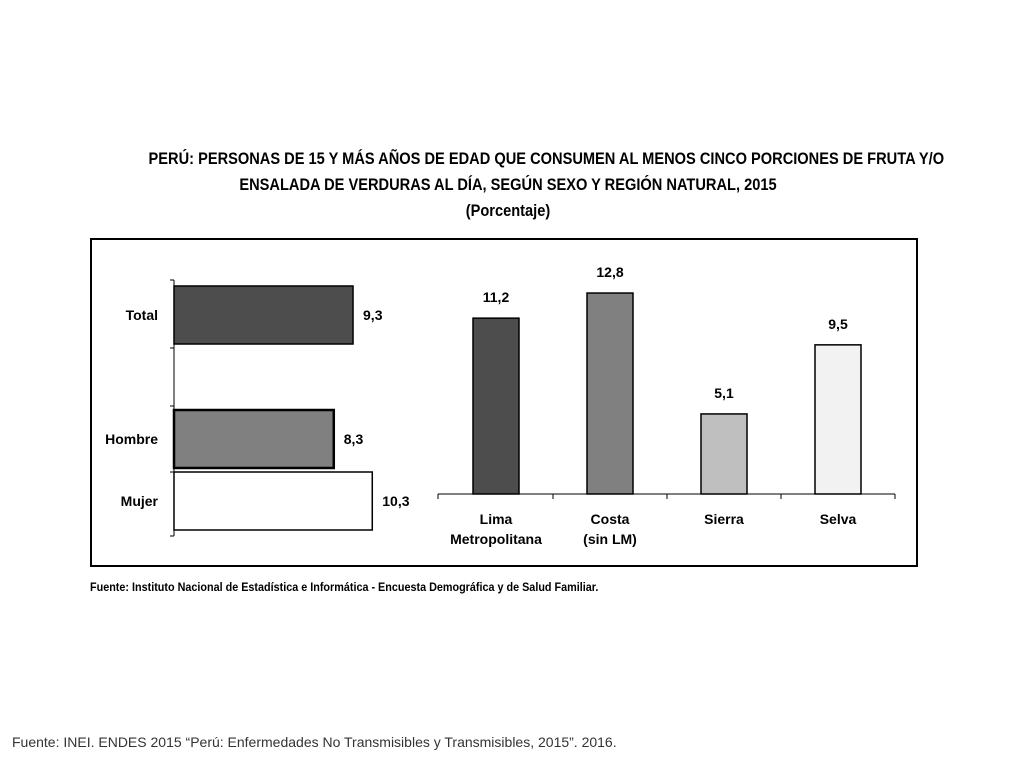 This screenshot has width=1024, height=768. I want to click on data-label-lima: 11,2, so click(496, 297).